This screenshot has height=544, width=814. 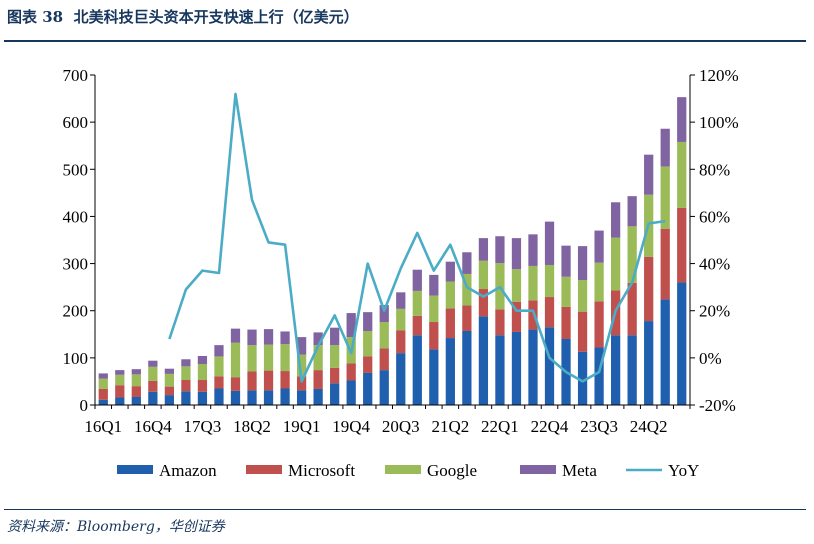 What do you see at coordinates (467, 367) in the screenshot?
I see `bar-amazon-21Q3` at bounding box center [467, 367].